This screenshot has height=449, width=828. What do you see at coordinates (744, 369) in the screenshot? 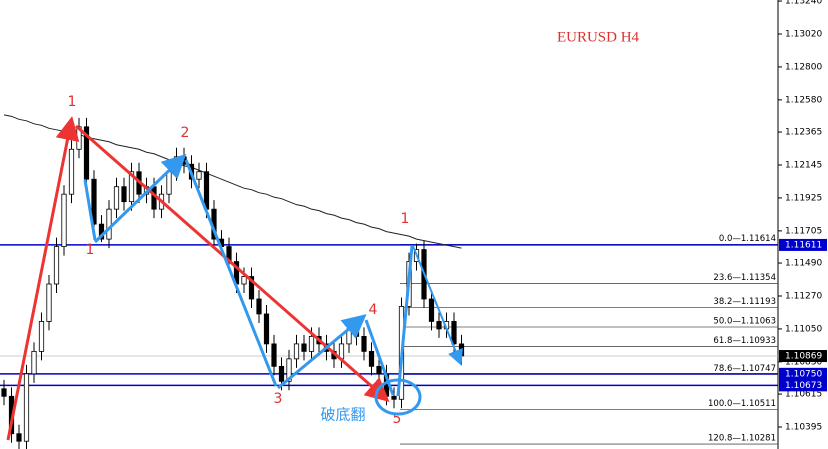
I see `fib-label: 78.6—1.10747` at bounding box center [744, 369].